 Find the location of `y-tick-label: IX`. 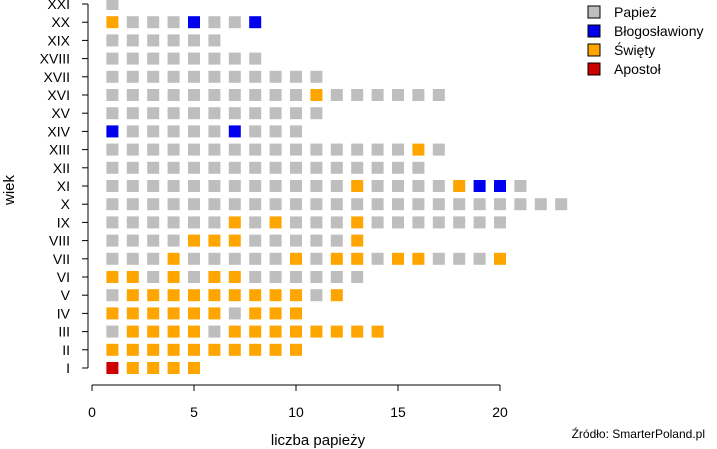

y-tick-label: IX is located at coordinates (64, 222).